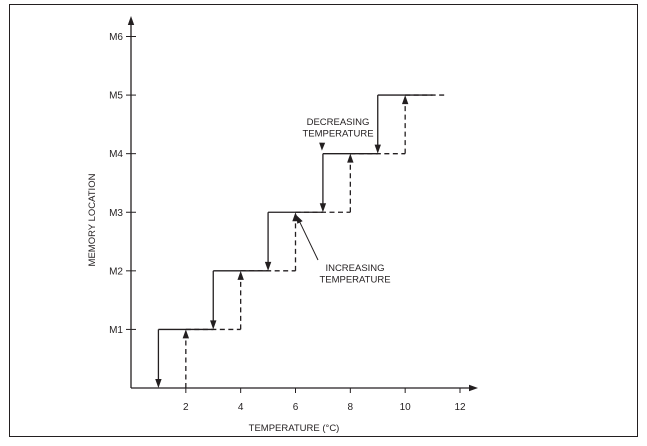 This screenshot has height=446, width=647. Describe the element at coordinates (460, 407) in the screenshot. I see `x-tick-label: 12` at that location.